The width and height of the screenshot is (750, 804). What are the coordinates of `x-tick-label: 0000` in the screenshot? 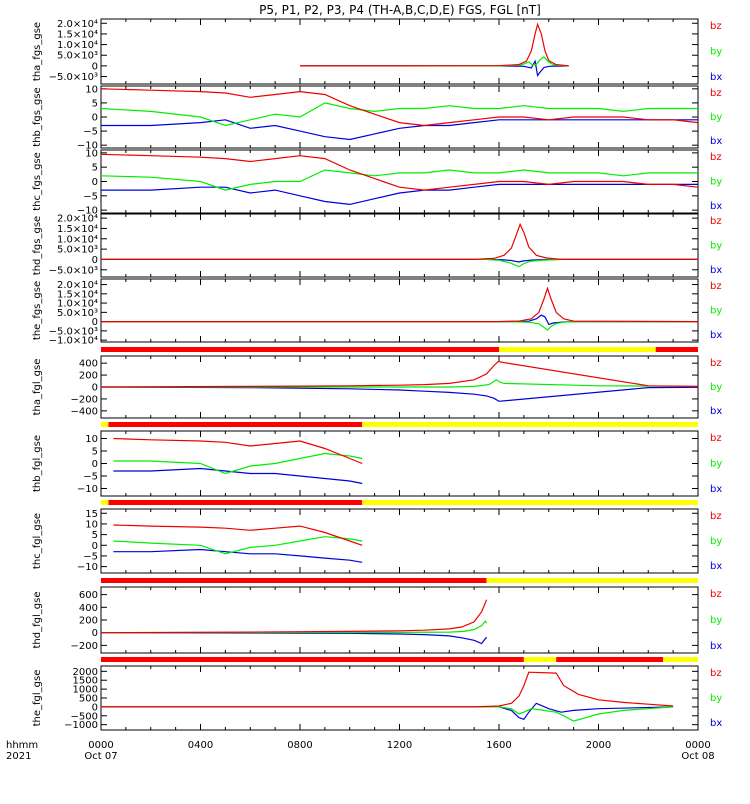 It's located at (100, 745).